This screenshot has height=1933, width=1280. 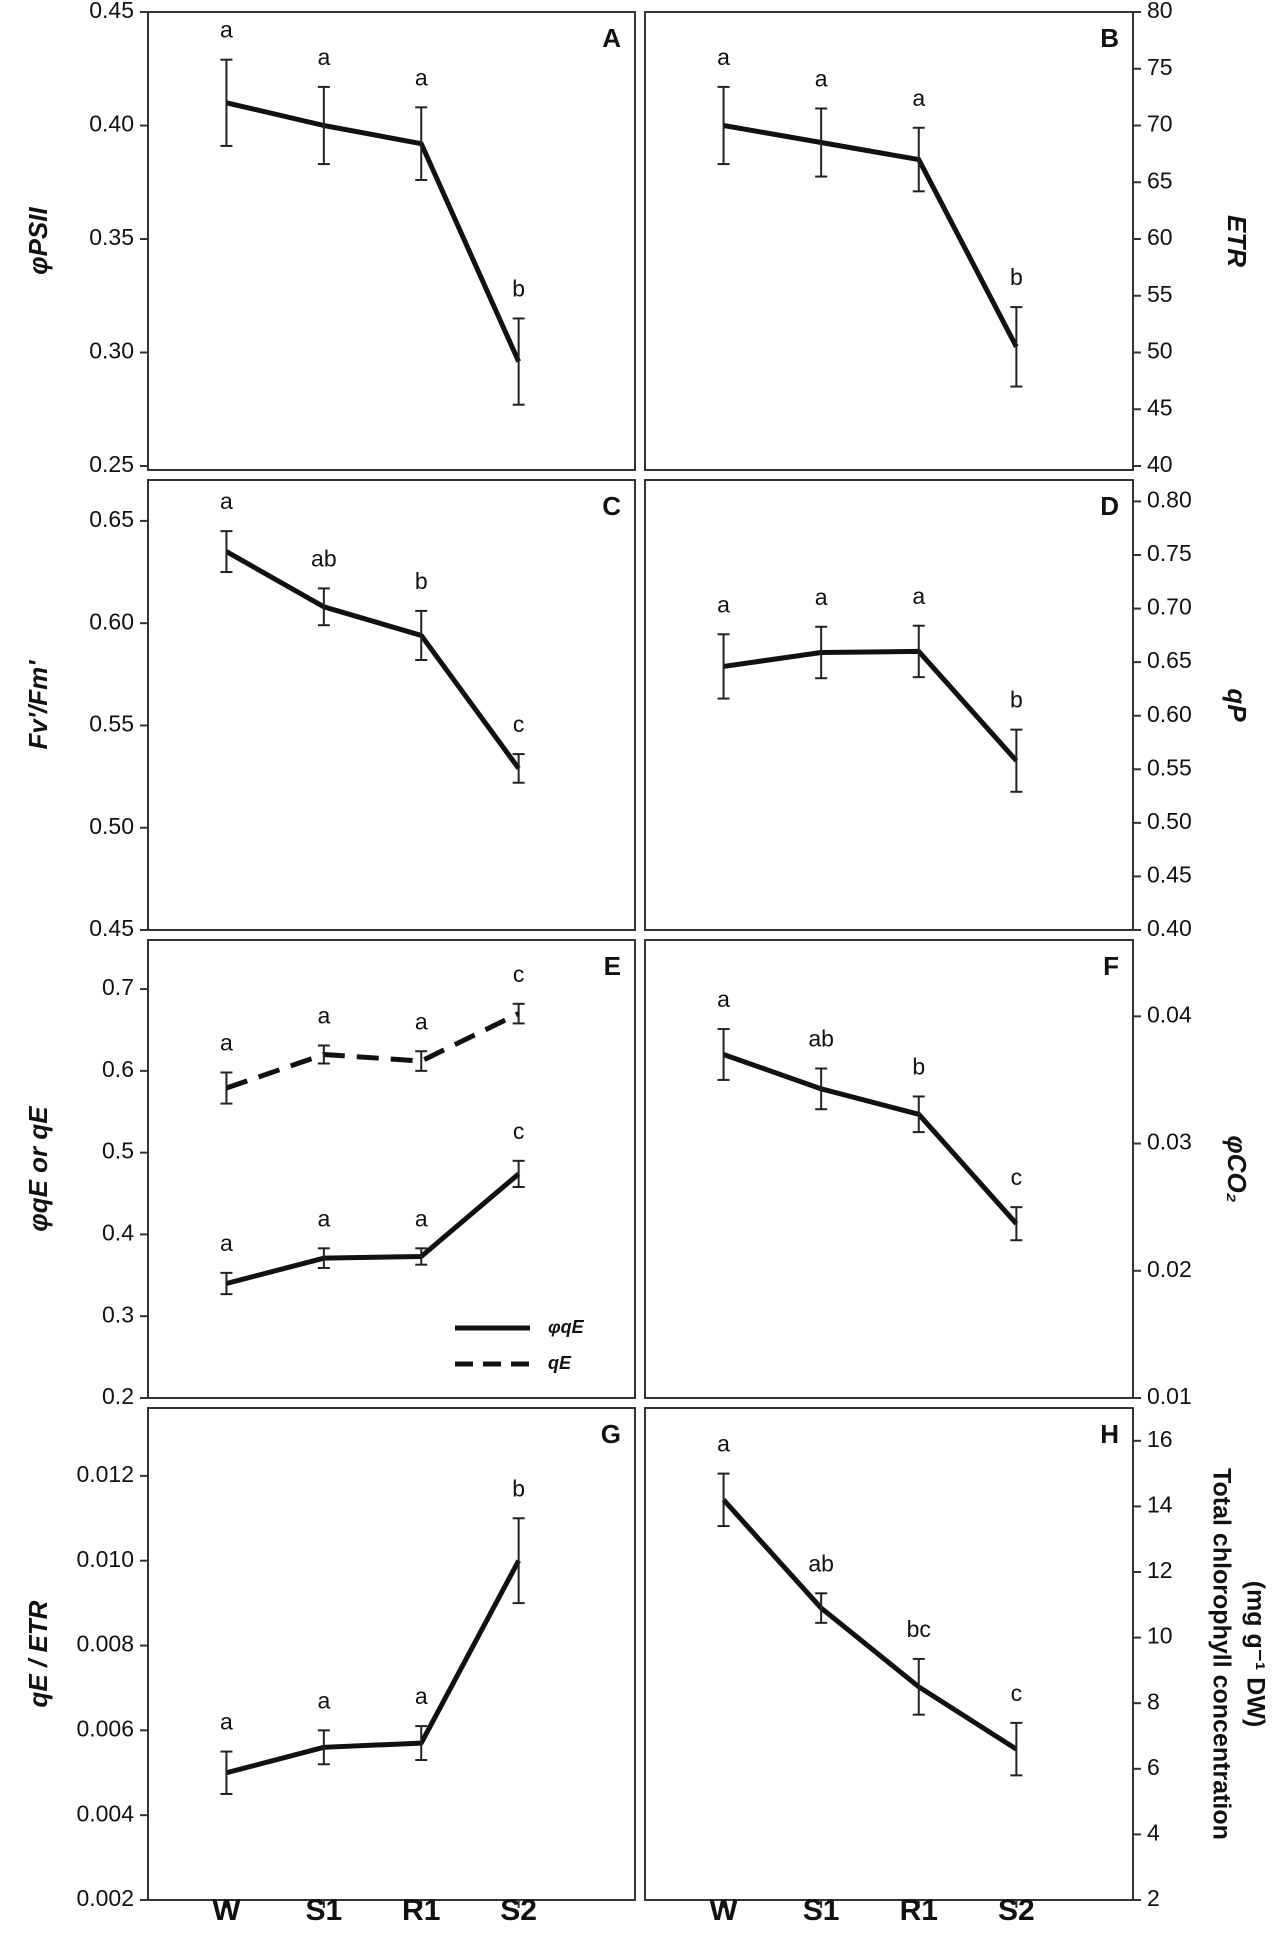 I want to click on legend-label: qE, so click(x=560, y=1363).